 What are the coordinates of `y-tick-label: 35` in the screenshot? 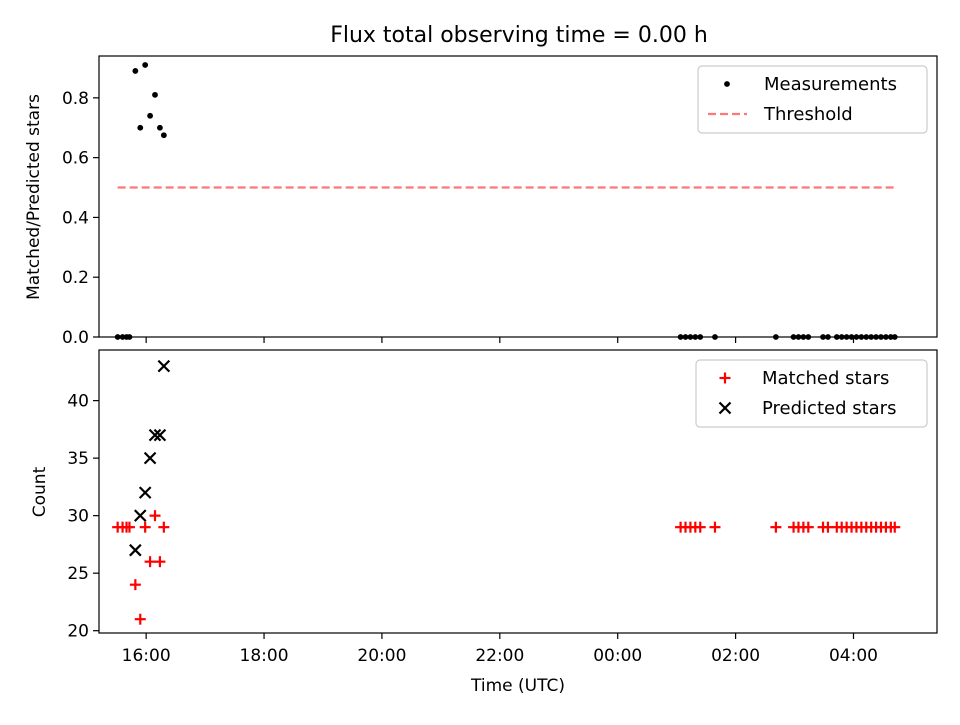 It's located at (78, 459).